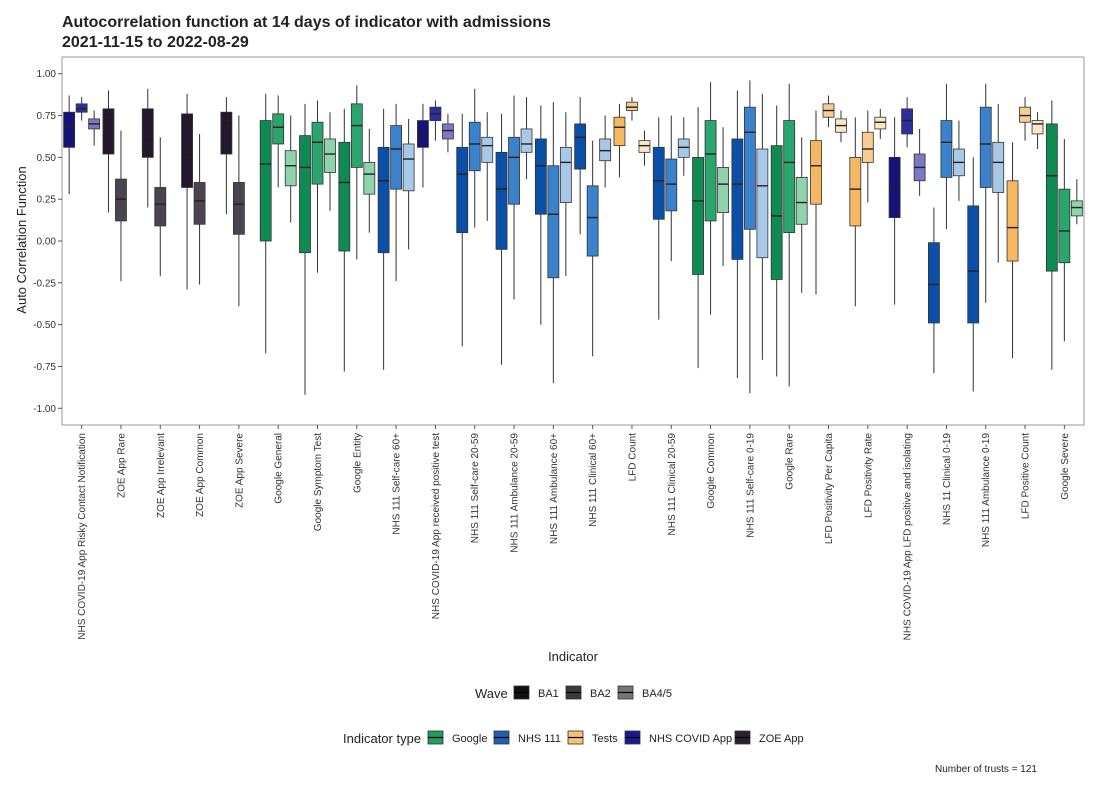  What do you see at coordinates (200, 475) in the screenshot?
I see `x-tick-label: ZOE App Common` at bounding box center [200, 475].